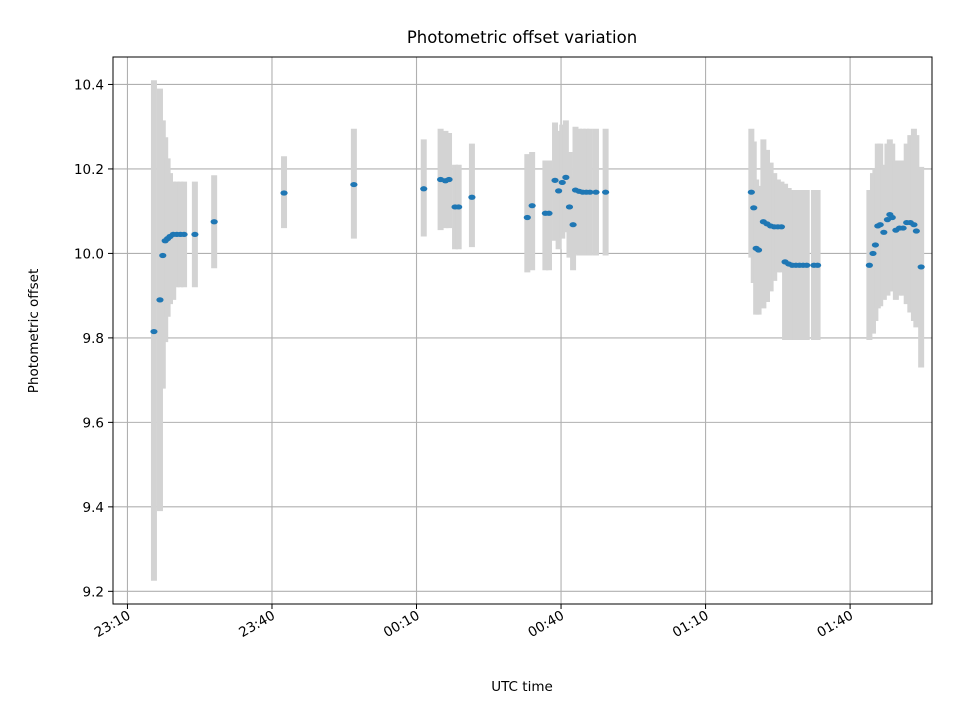  What do you see at coordinates (522, 37) in the screenshot?
I see `chart-title: Photometric offset variation` at bounding box center [522, 37].